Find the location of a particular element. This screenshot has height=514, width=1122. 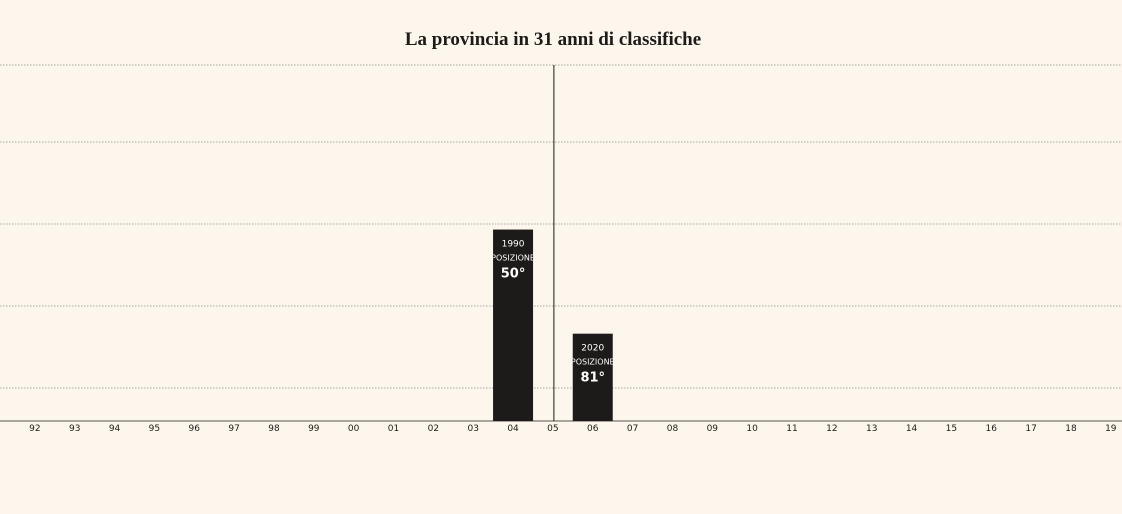

x-tick-label: 99 is located at coordinates (314, 429).